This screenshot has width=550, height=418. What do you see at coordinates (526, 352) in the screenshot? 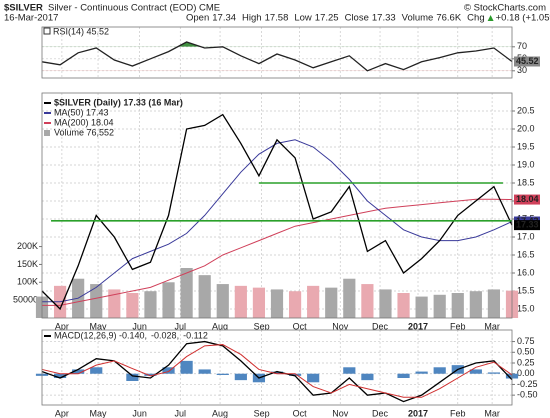
I see `y-tick-label: 0.50` at bounding box center [526, 352].